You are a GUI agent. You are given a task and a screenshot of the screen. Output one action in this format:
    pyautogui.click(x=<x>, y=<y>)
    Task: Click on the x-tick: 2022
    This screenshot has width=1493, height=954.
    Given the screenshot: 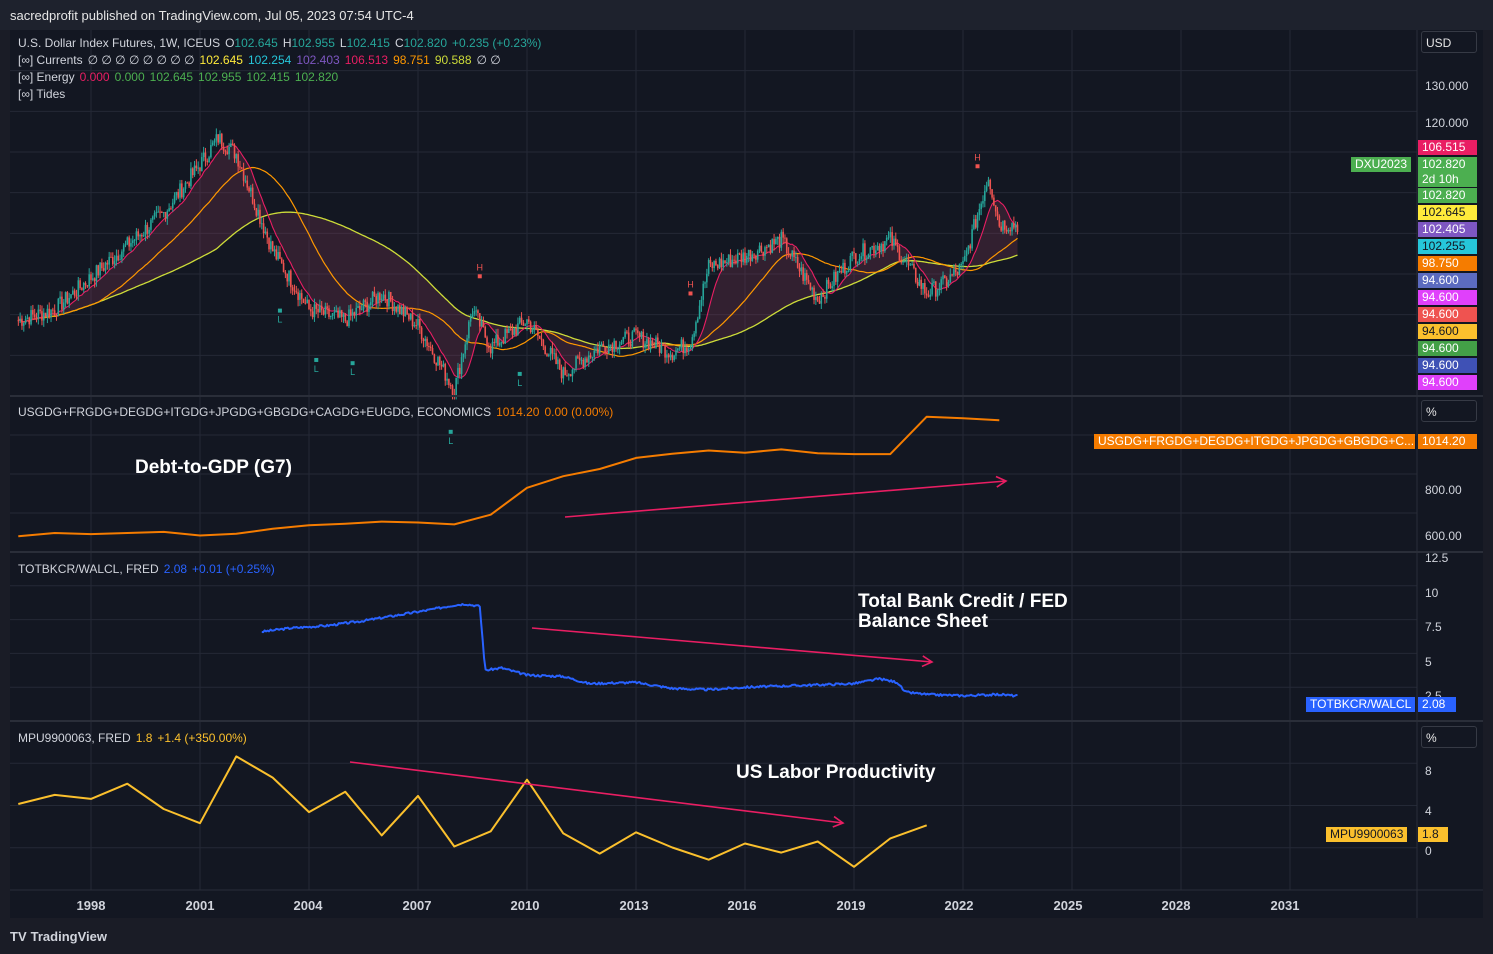 What is the action you would take?
    pyautogui.click(x=959, y=905)
    